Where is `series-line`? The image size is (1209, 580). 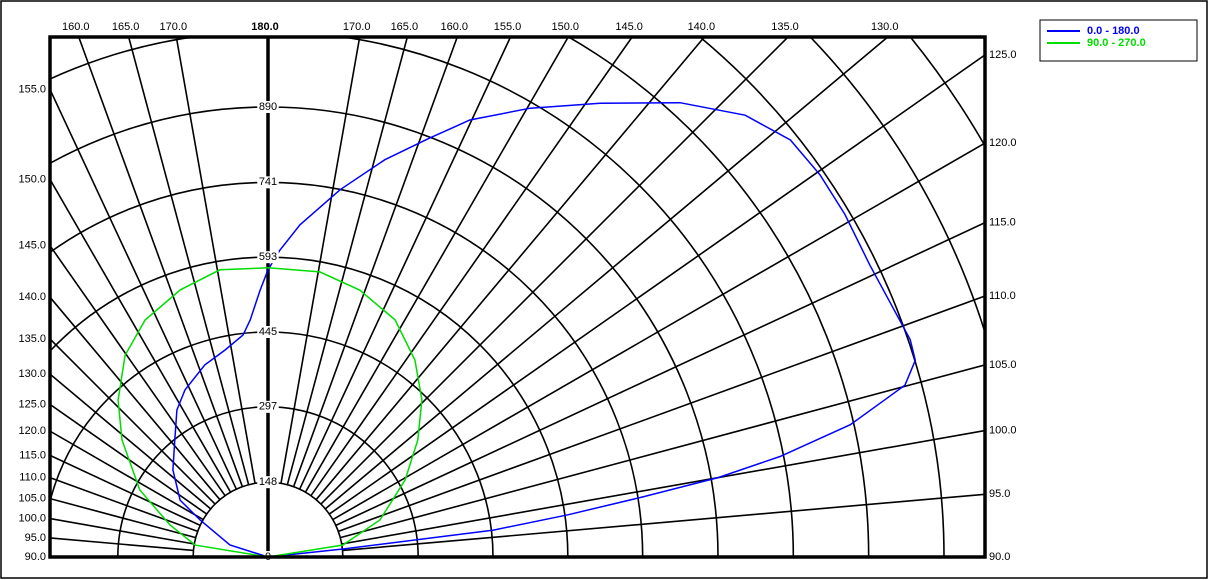
series-line is located at coordinates (270, 412).